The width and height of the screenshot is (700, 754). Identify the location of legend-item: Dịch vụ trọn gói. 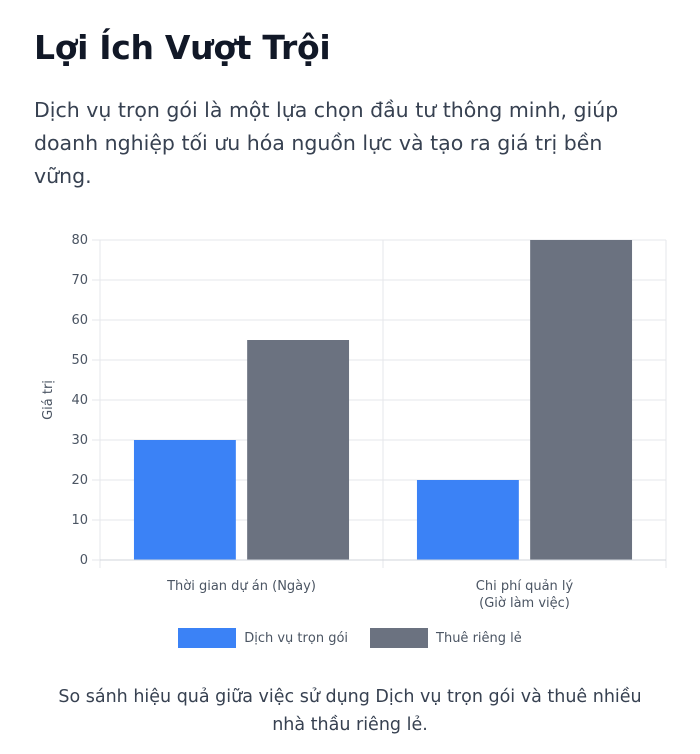
(263, 638).